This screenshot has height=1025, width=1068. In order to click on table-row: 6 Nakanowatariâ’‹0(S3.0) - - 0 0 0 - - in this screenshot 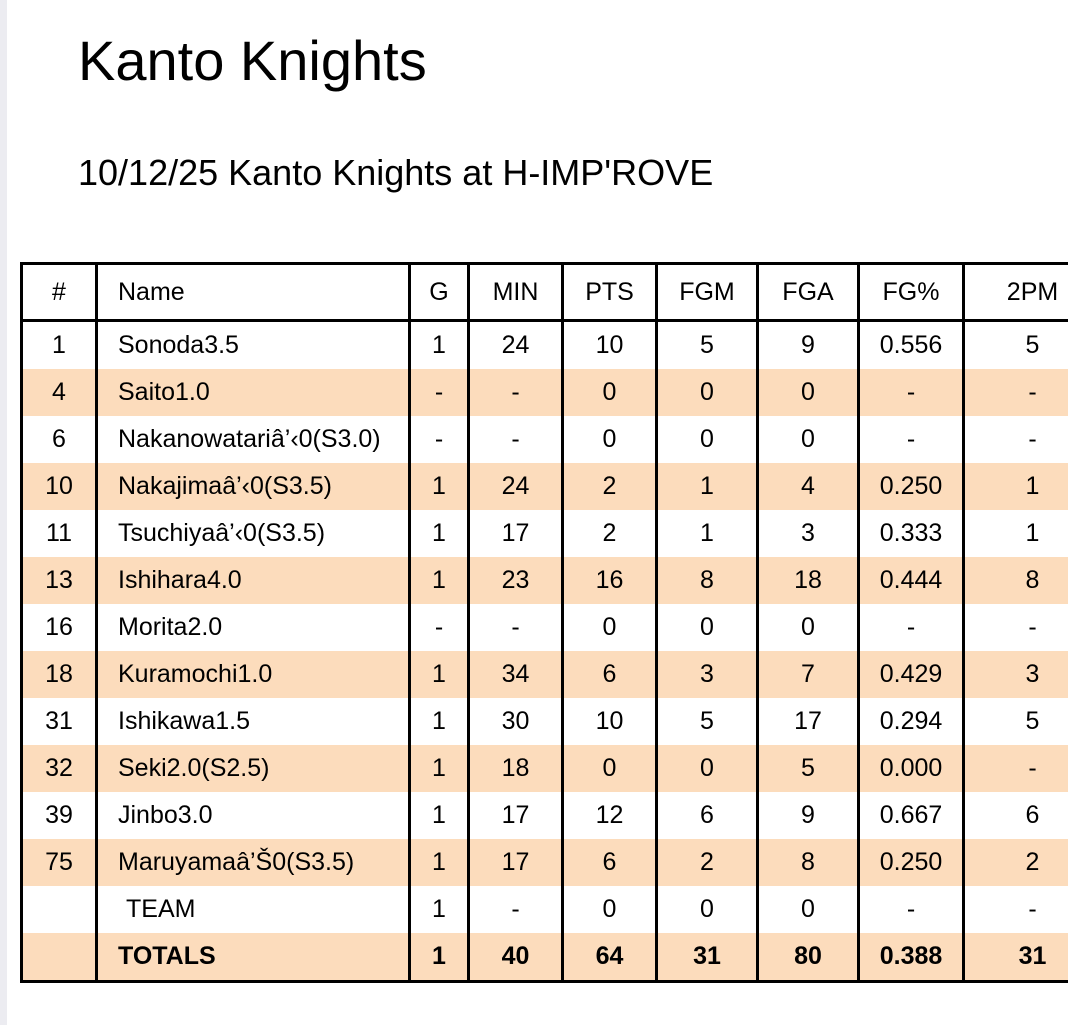, I will do `click(544, 439)`.